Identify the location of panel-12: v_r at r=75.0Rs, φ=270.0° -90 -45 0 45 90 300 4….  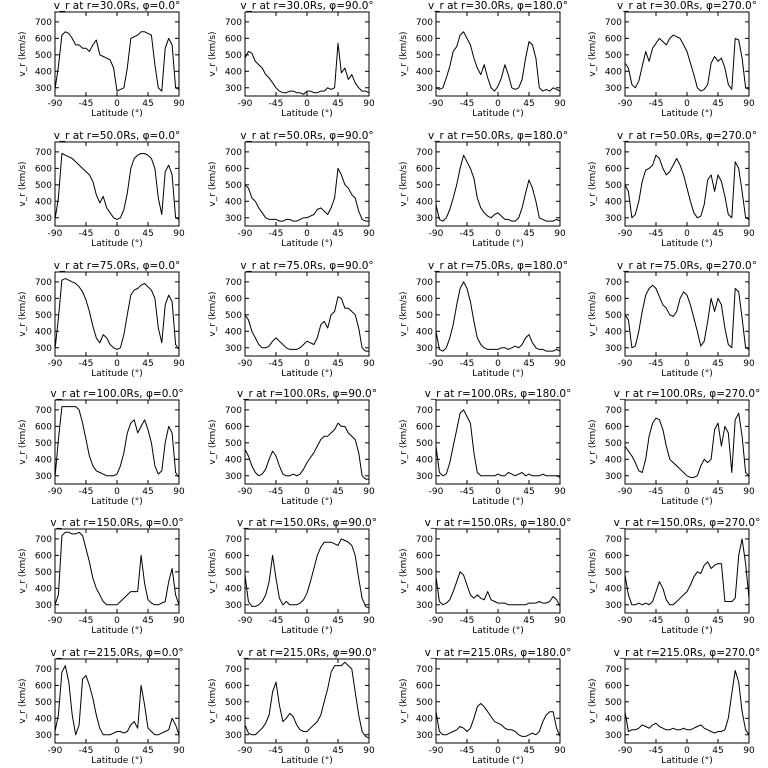
(672, 319).